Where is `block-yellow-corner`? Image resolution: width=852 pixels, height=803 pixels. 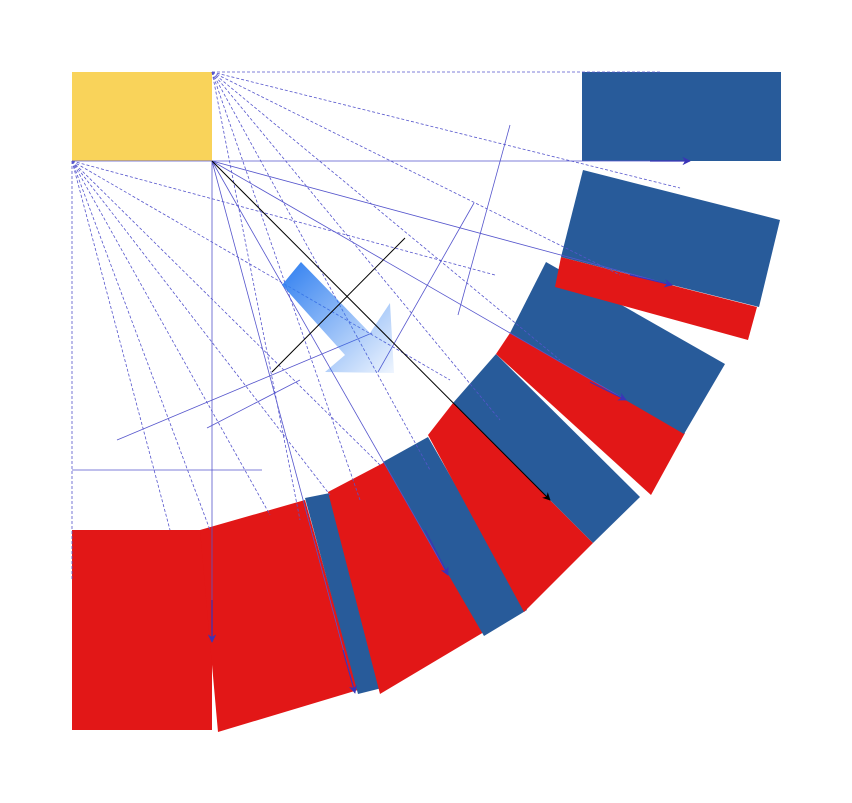 block-yellow-corner is located at coordinates (142, 116).